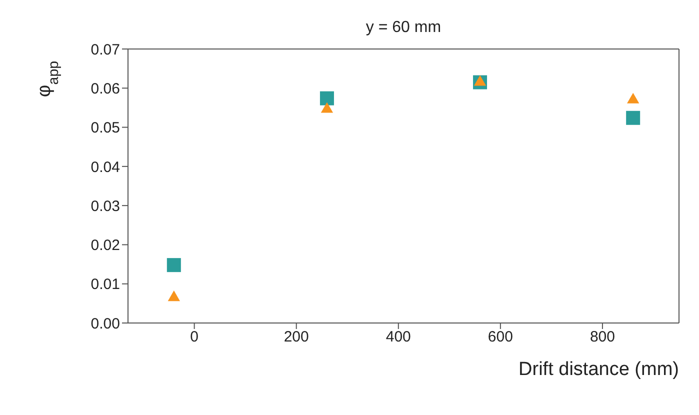 The width and height of the screenshot is (699, 415). Describe the element at coordinates (105, 167) in the screenshot. I see `y-tick-label: 0.04` at that location.